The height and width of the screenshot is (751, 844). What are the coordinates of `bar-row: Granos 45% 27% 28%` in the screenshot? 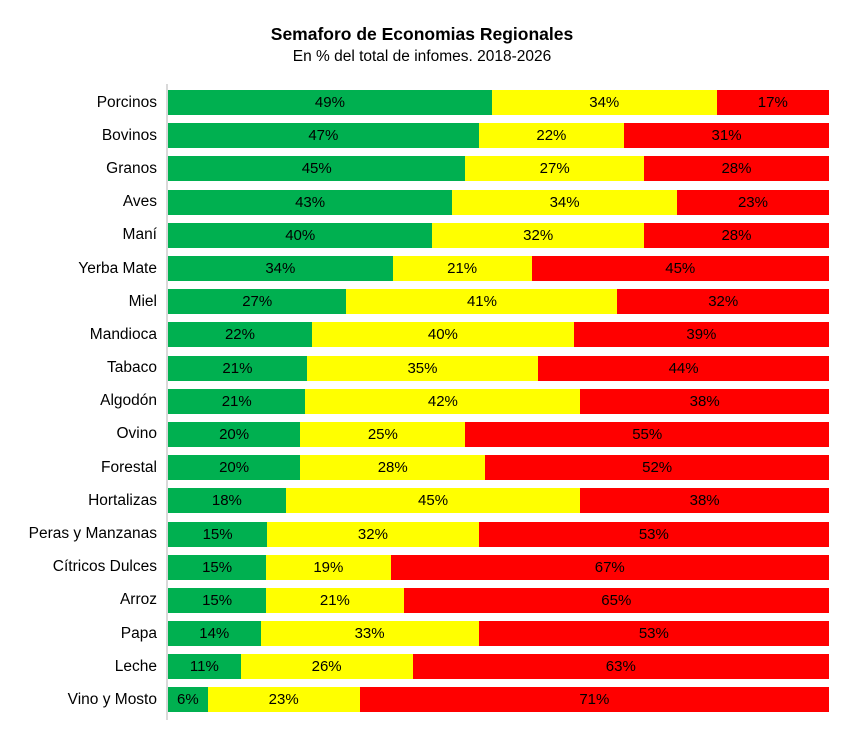 It's located at (414, 168).